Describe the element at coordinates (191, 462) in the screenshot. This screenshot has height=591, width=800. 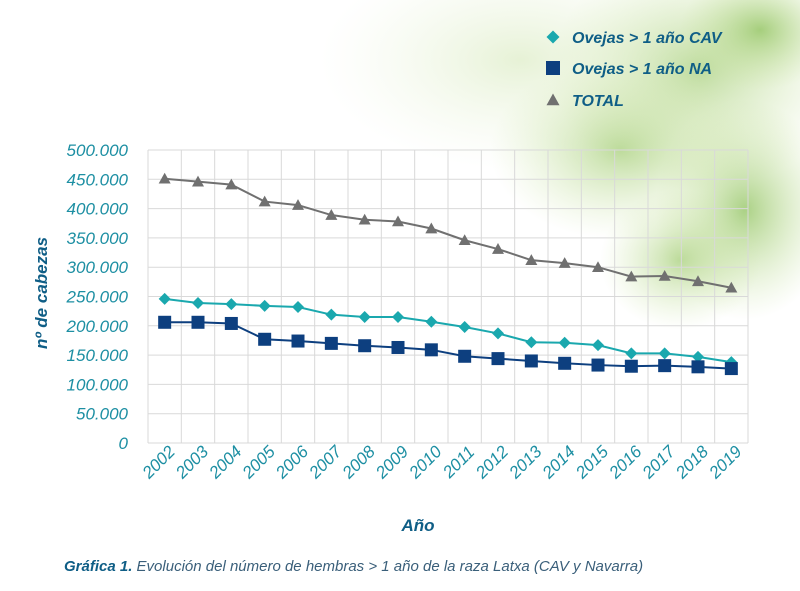
I see `x-tick-label: 2003` at that location.